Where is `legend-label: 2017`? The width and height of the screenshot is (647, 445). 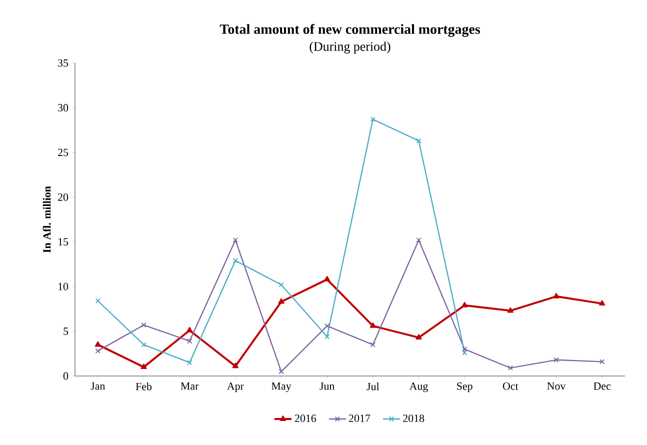 legend-label: 2017 is located at coordinates (359, 418).